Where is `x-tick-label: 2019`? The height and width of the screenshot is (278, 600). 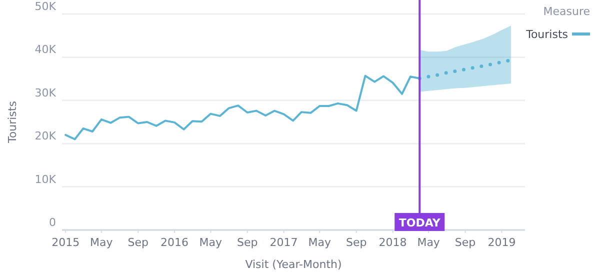
x-tick-label: 2019 is located at coordinates (502, 242).